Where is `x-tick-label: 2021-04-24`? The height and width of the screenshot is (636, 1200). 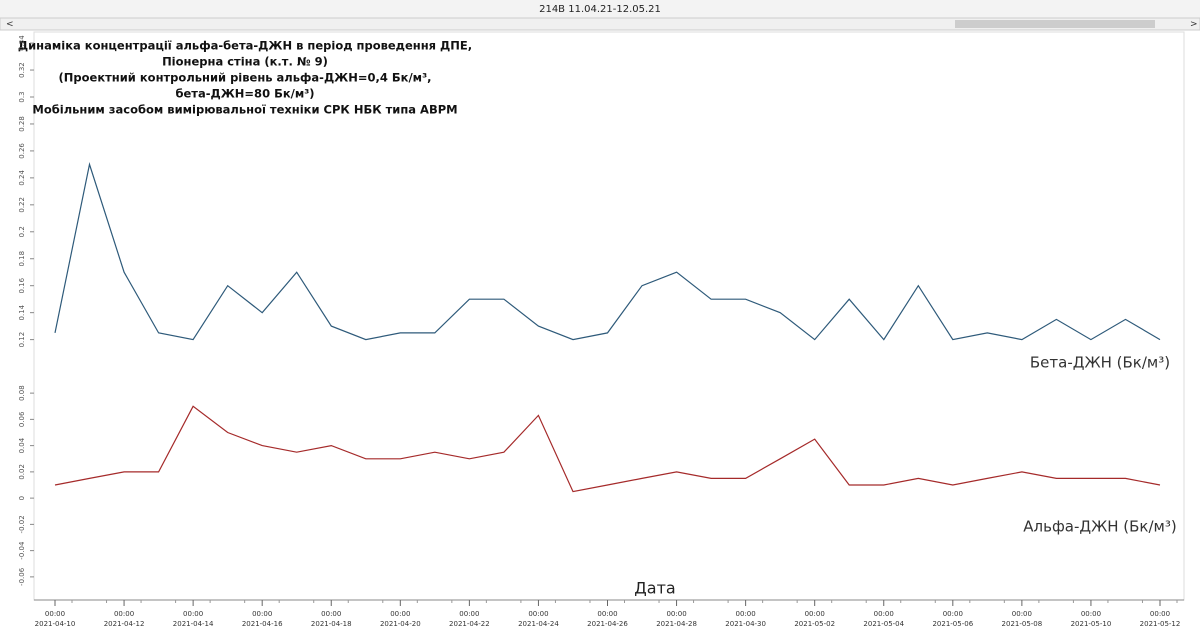 x-tick-label: 2021-04-24 is located at coordinates (538, 624).